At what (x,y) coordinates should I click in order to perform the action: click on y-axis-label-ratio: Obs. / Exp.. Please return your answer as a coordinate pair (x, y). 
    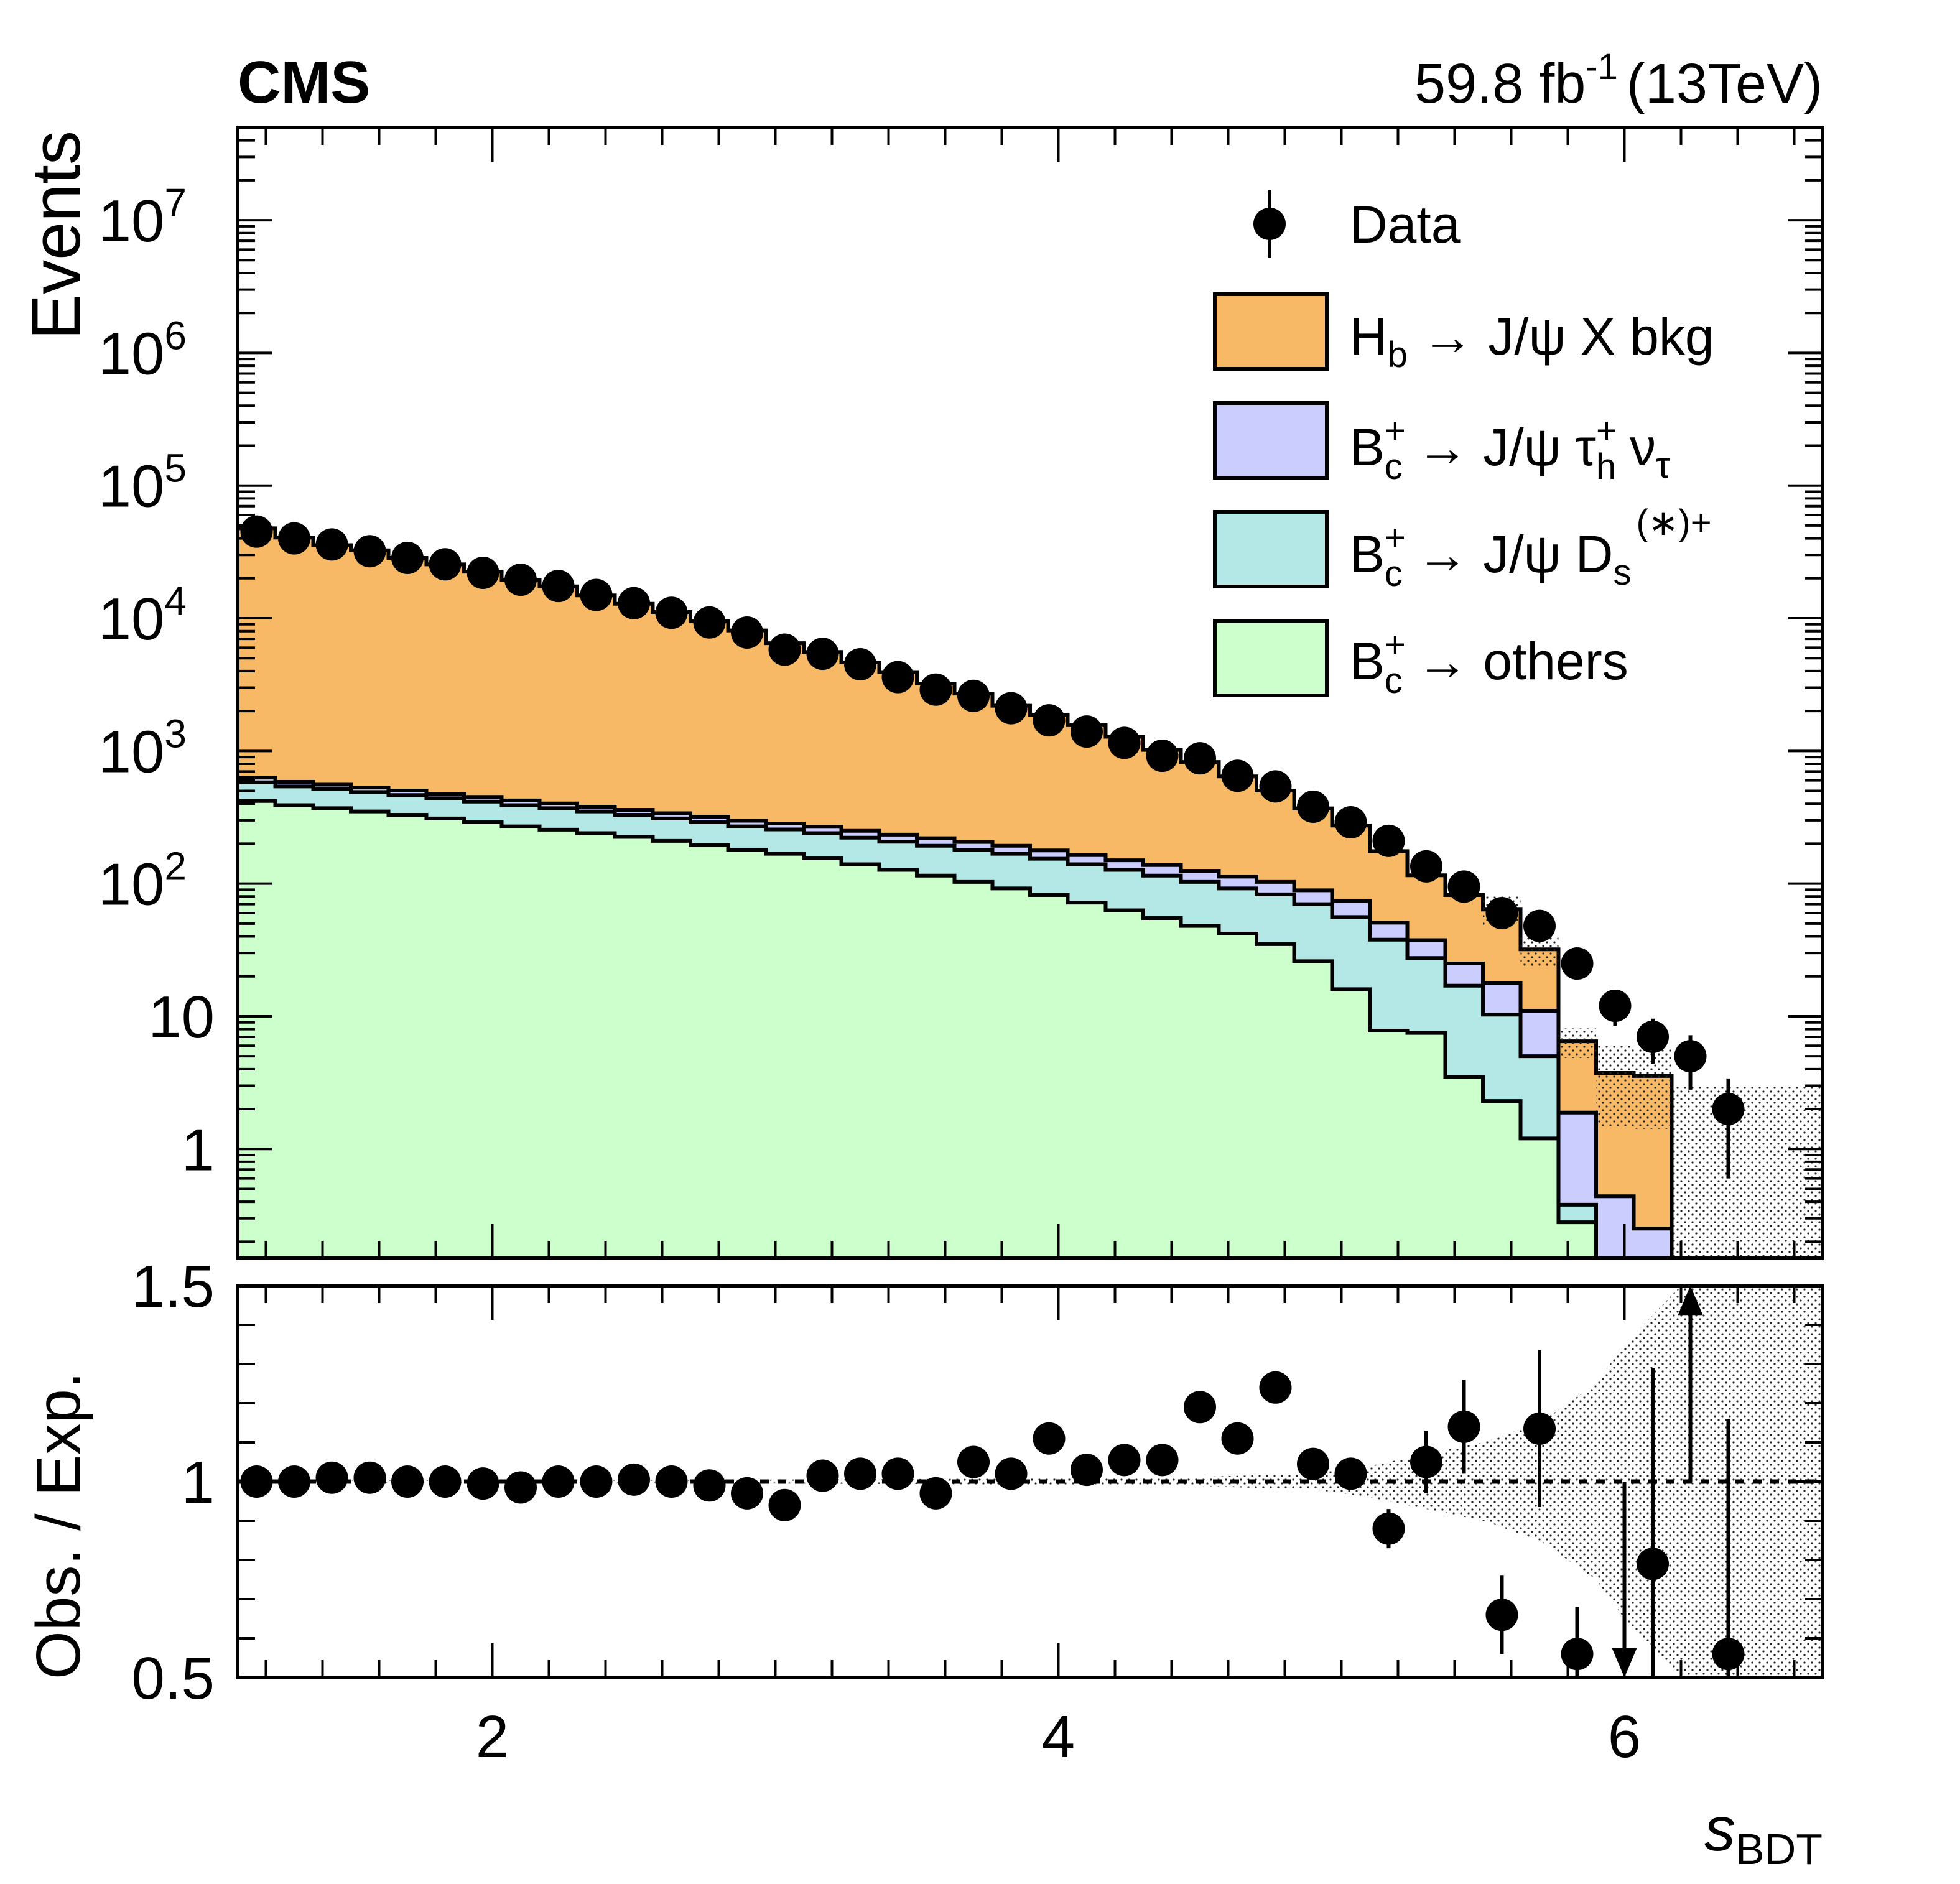
    Looking at the image, I should click on (58, 1525).